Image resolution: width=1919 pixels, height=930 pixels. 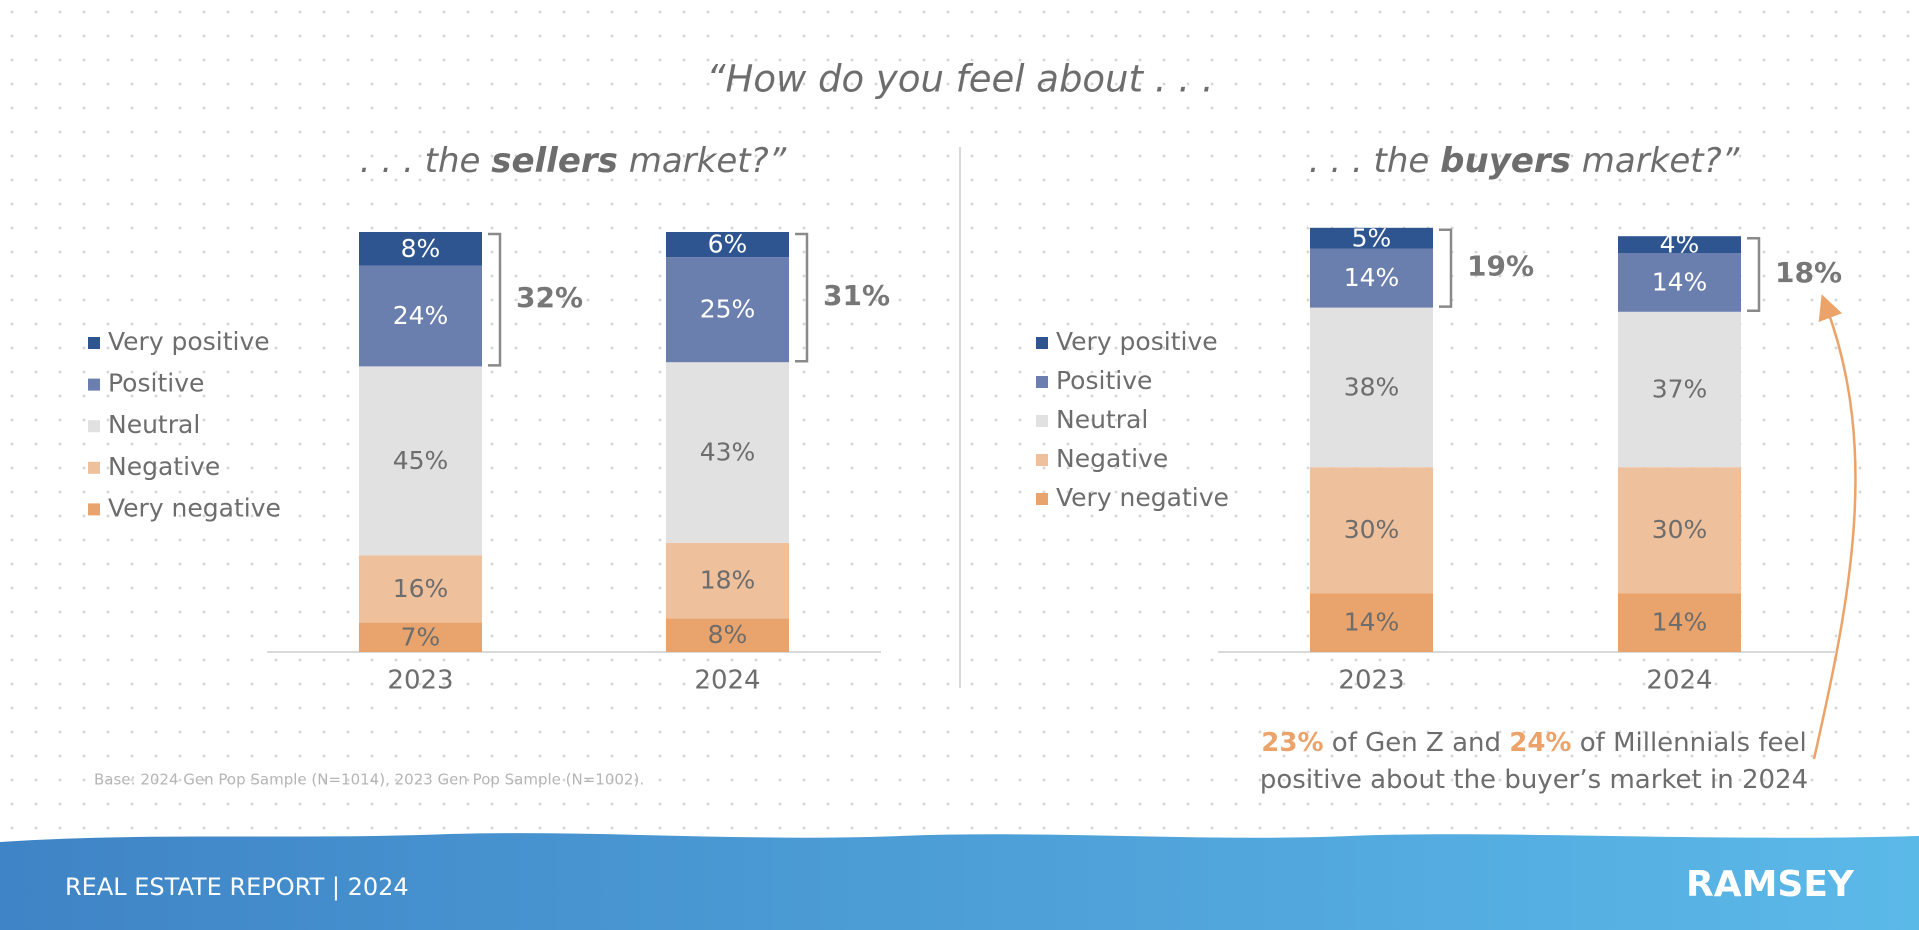 What do you see at coordinates (1770, 884) in the screenshot?
I see `footer-brand: RAMSEY` at bounding box center [1770, 884].